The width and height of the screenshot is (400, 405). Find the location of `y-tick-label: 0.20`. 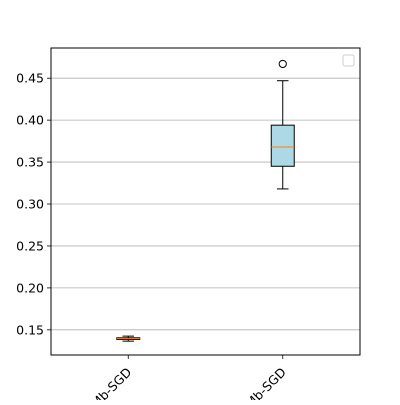

y-tick-label: 0.20 is located at coordinates (30, 287).